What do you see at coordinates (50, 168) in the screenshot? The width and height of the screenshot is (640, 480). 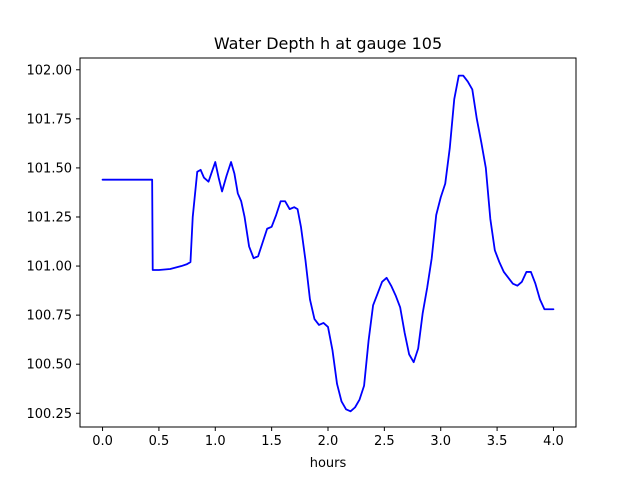 I see `y-tick-label: 101.50` at bounding box center [50, 168].